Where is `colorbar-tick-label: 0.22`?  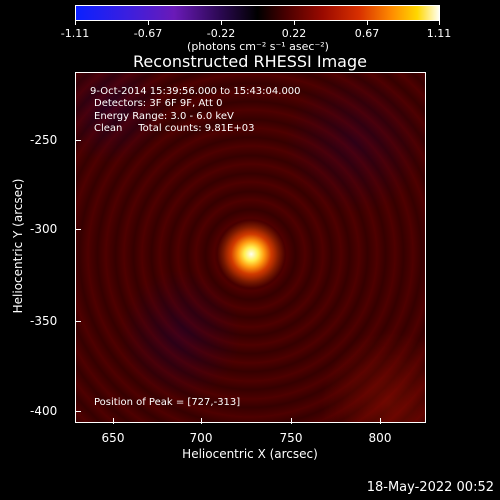
colorbar-tick-label: 0.22 is located at coordinates (294, 33).